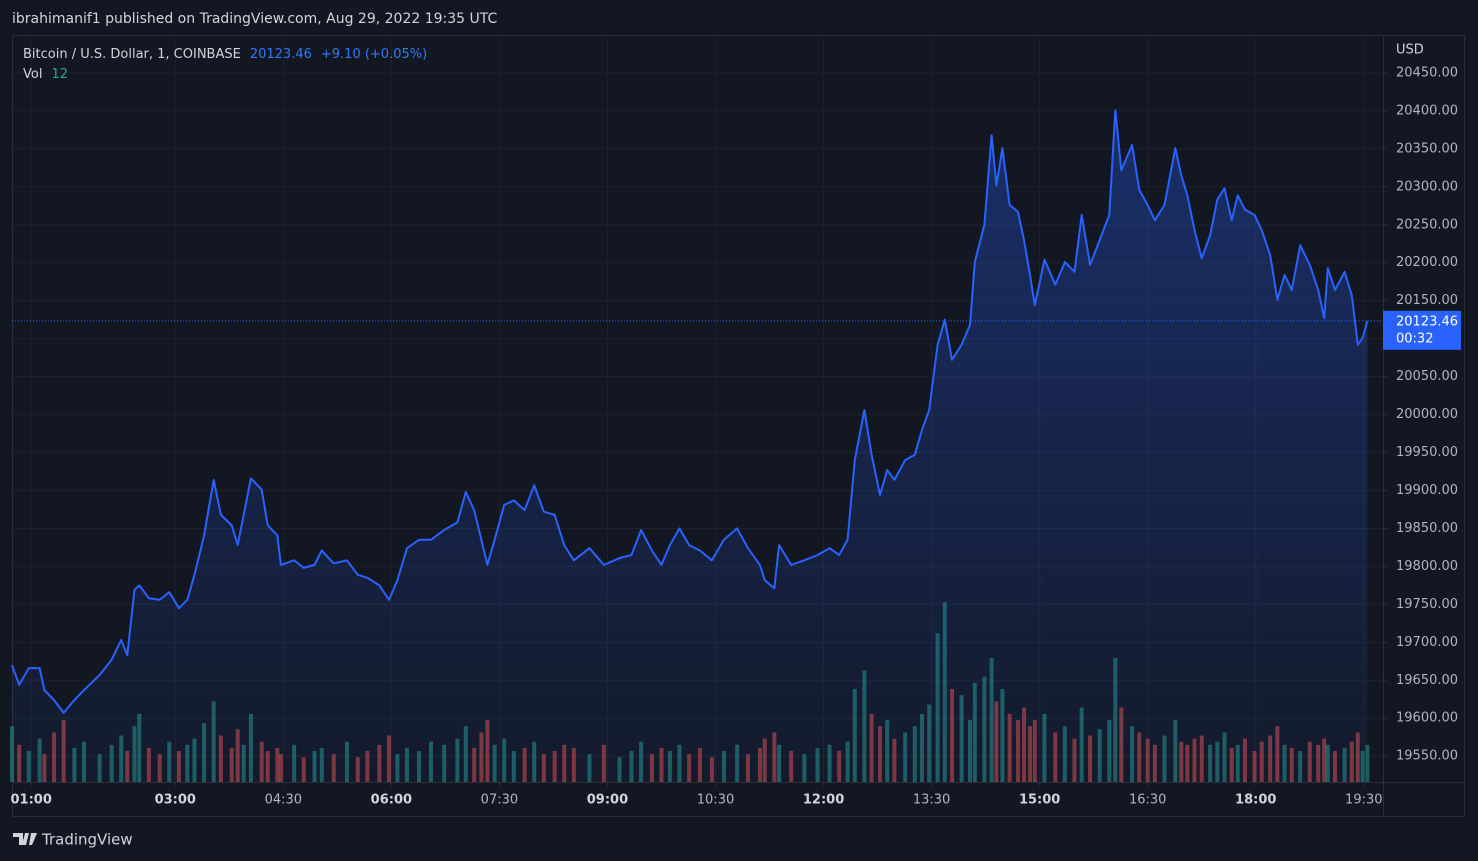 The image size is (1478, 861). I want to click on volume-label: Vol, so click(32, 74).